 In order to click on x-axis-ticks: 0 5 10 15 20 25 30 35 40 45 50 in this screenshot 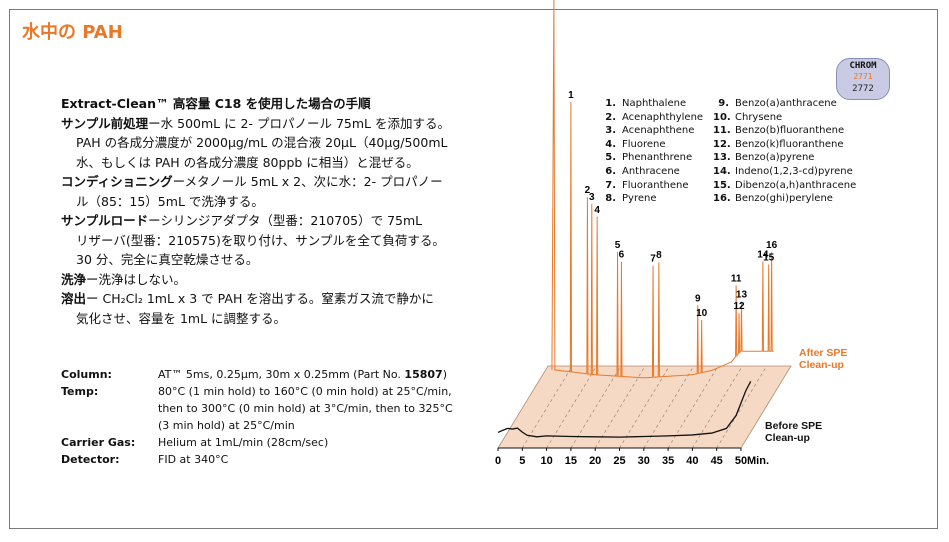, I will do `click(621, 457)`.